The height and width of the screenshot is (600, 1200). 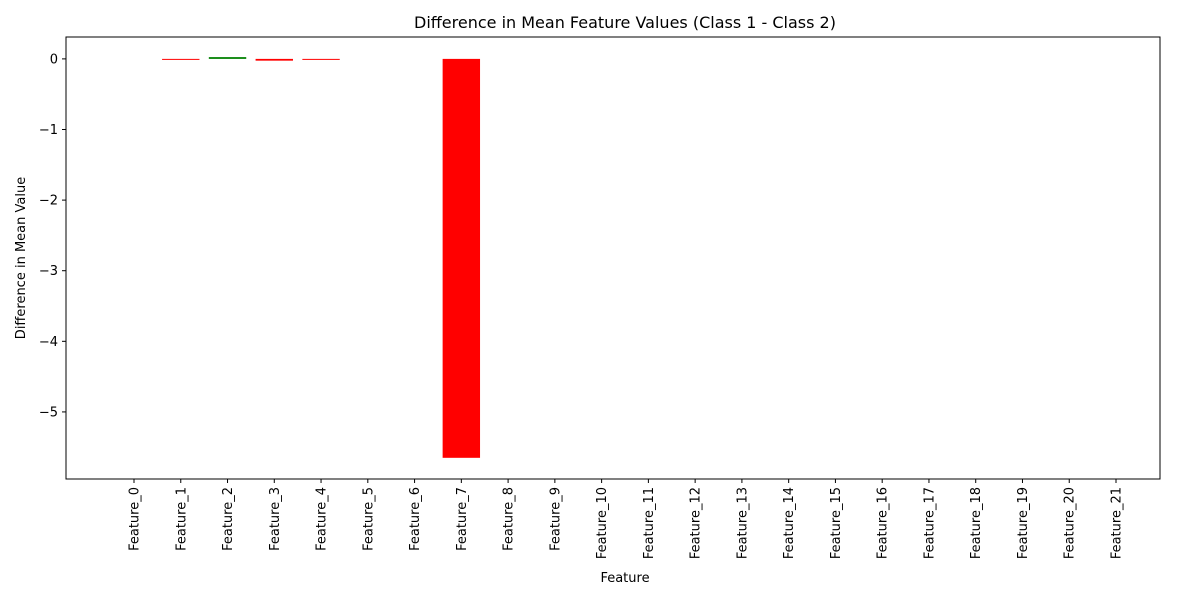 What do you see at coordinates (649, 523) in the screenshot?
I see `x-tick-label: Feature_11` at bounding box center [649, 523].